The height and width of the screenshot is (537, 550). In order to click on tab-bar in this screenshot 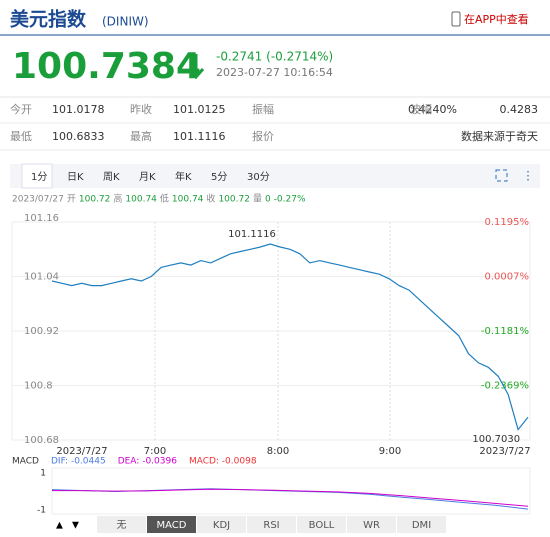, I will do `click(275, 176)`.